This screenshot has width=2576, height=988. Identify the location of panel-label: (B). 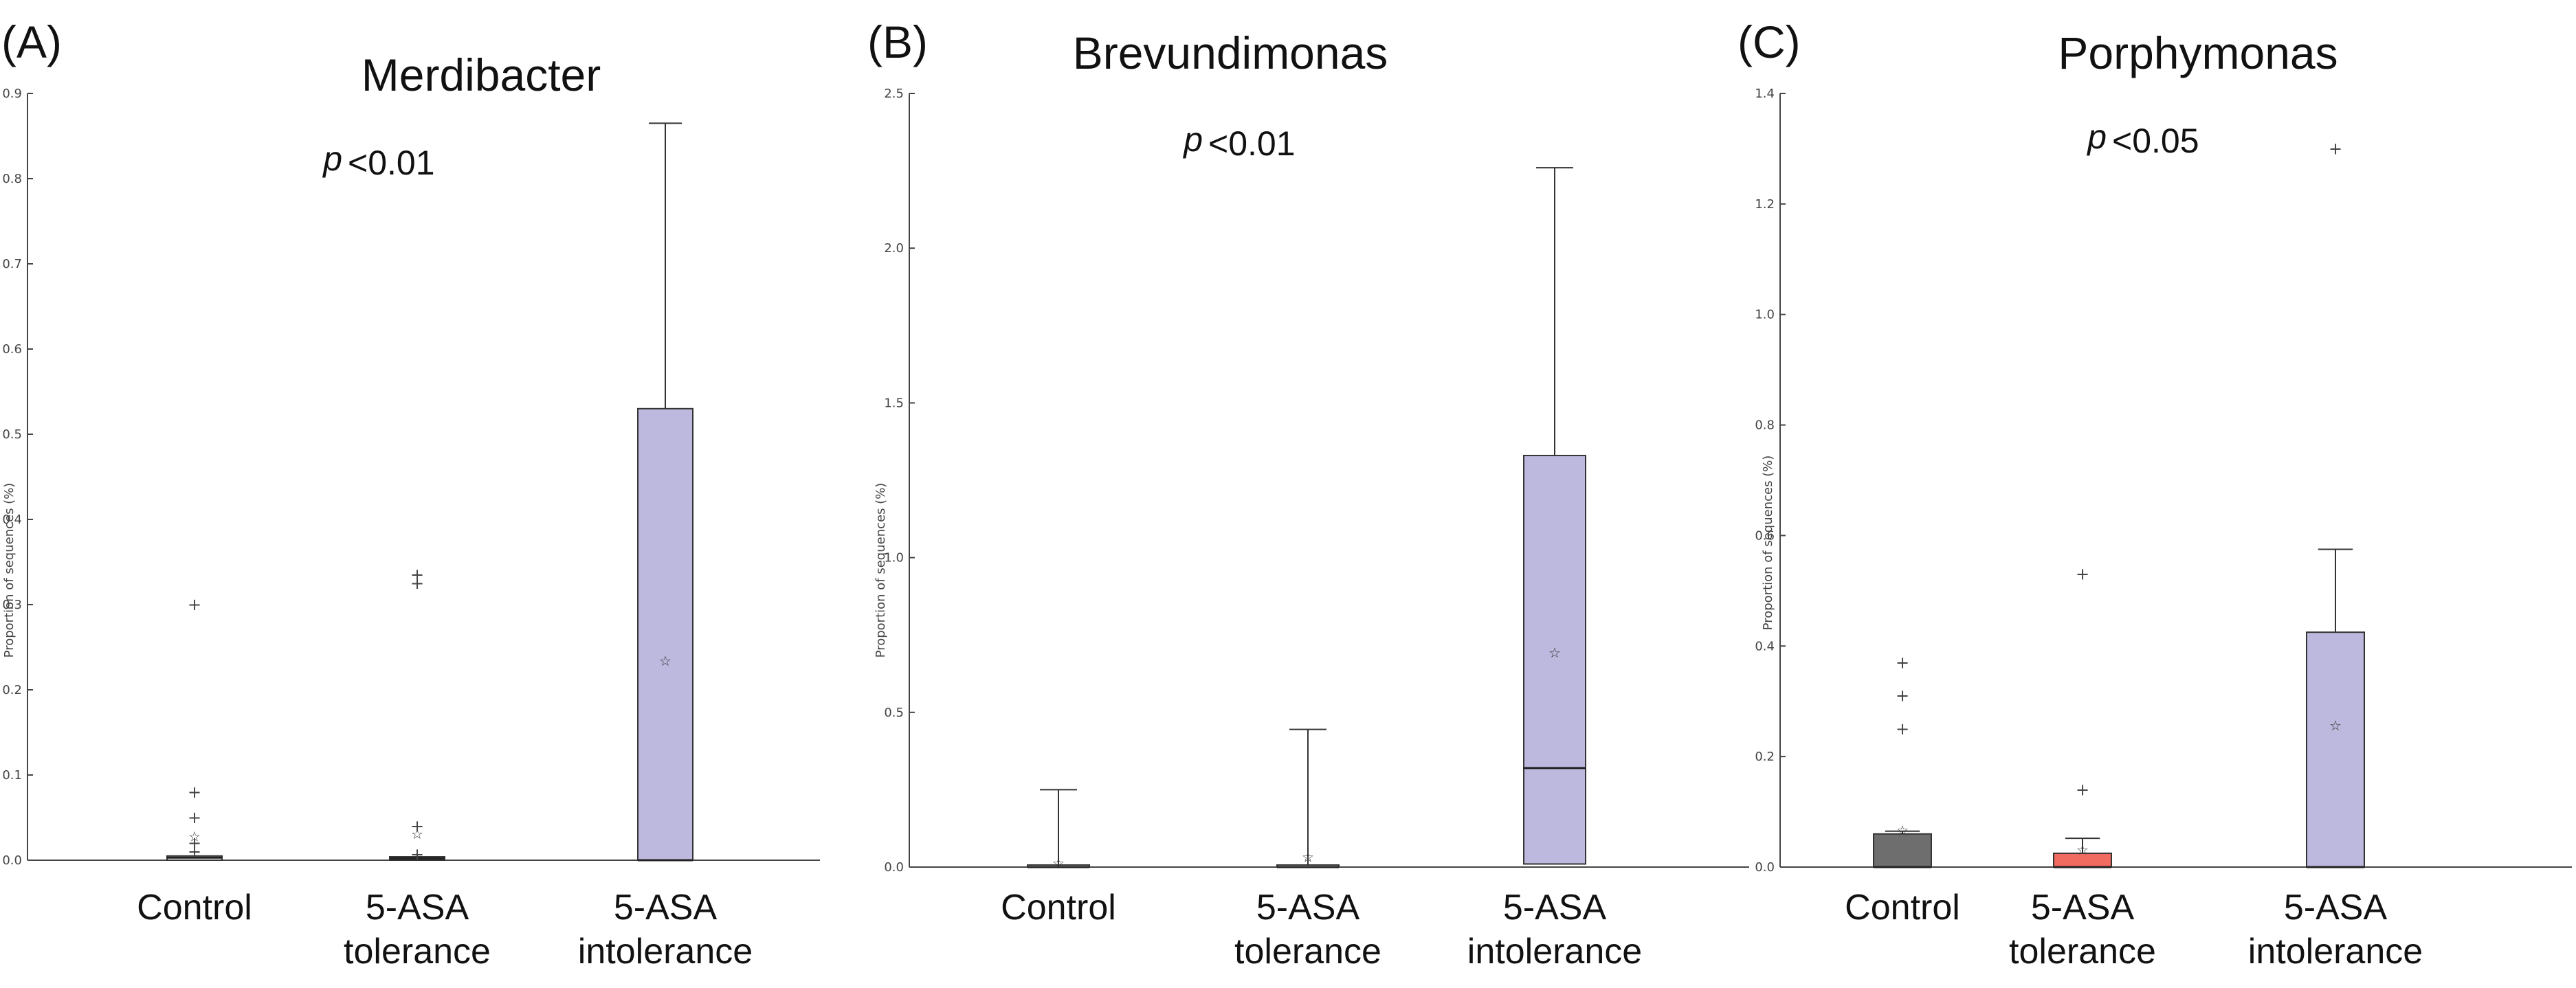
(898, 41).